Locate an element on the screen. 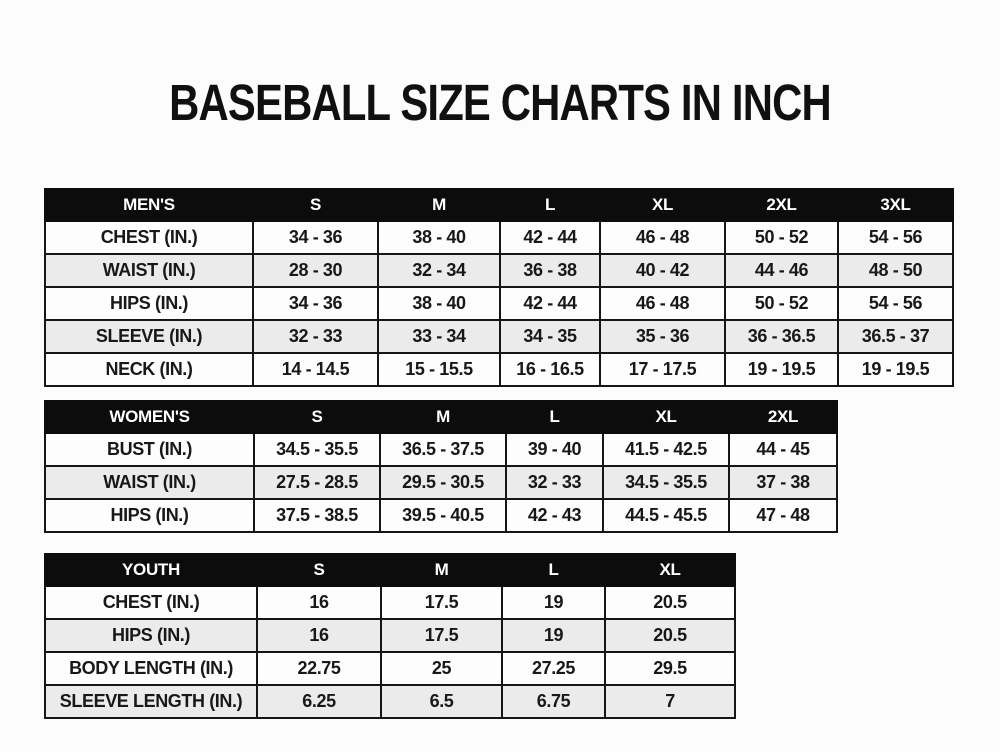 Image resolution: width=1000 pixels, height=752 pixels. size-value-cell: 39.5 - 40.5 is located at coordinates (443, 515).